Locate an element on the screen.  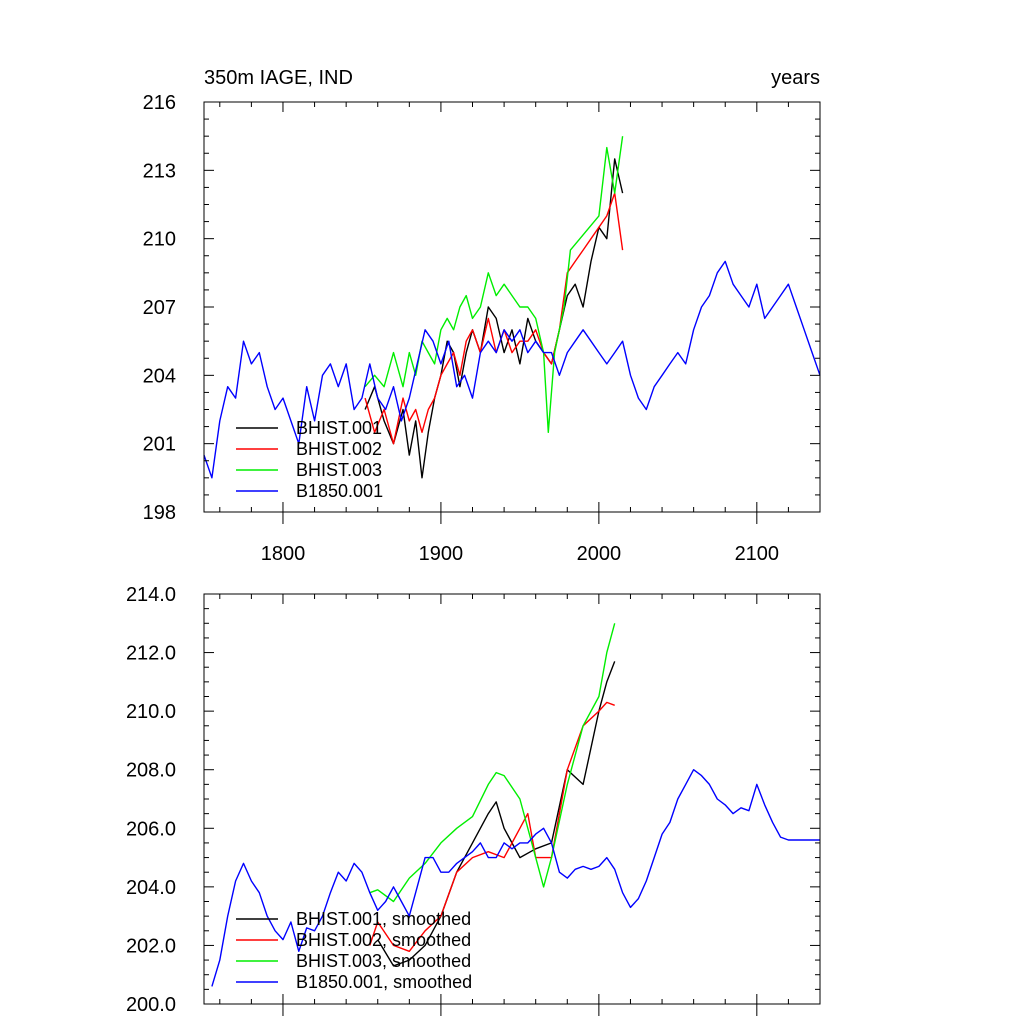
top-y-tick-label: 198 is located at coordinates (159, 513).